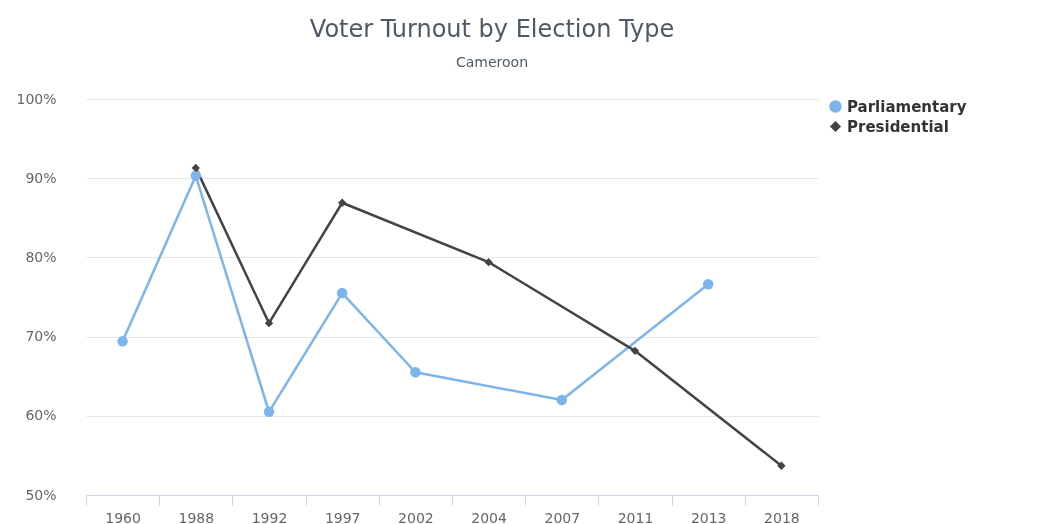 This screenshot has width=1045, height=524. What do you see at coordinates (41, 415) in the screenshot?
I see `y-tick-label: 60%` at bounding box center [41, 415].